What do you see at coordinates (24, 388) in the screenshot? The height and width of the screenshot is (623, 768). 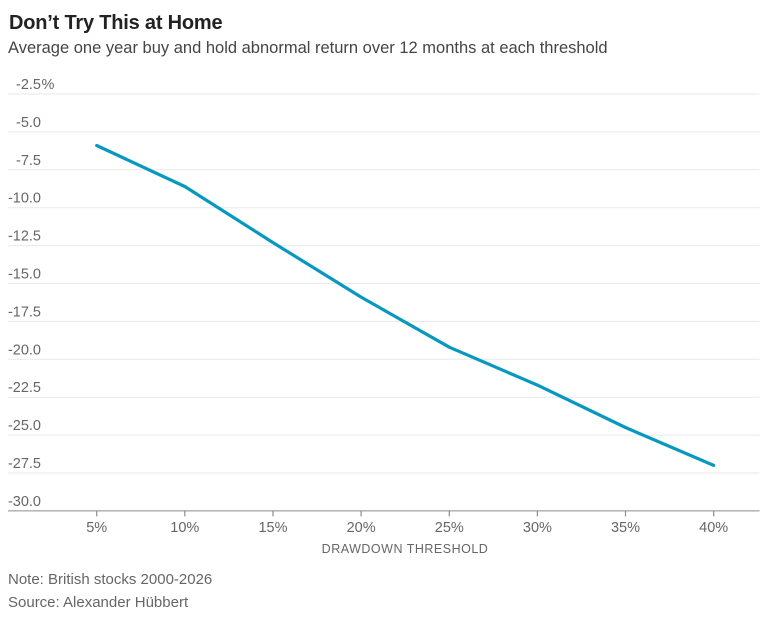 I see `y-axis-tick-label: -22.5` at bounding box center [24, 388].